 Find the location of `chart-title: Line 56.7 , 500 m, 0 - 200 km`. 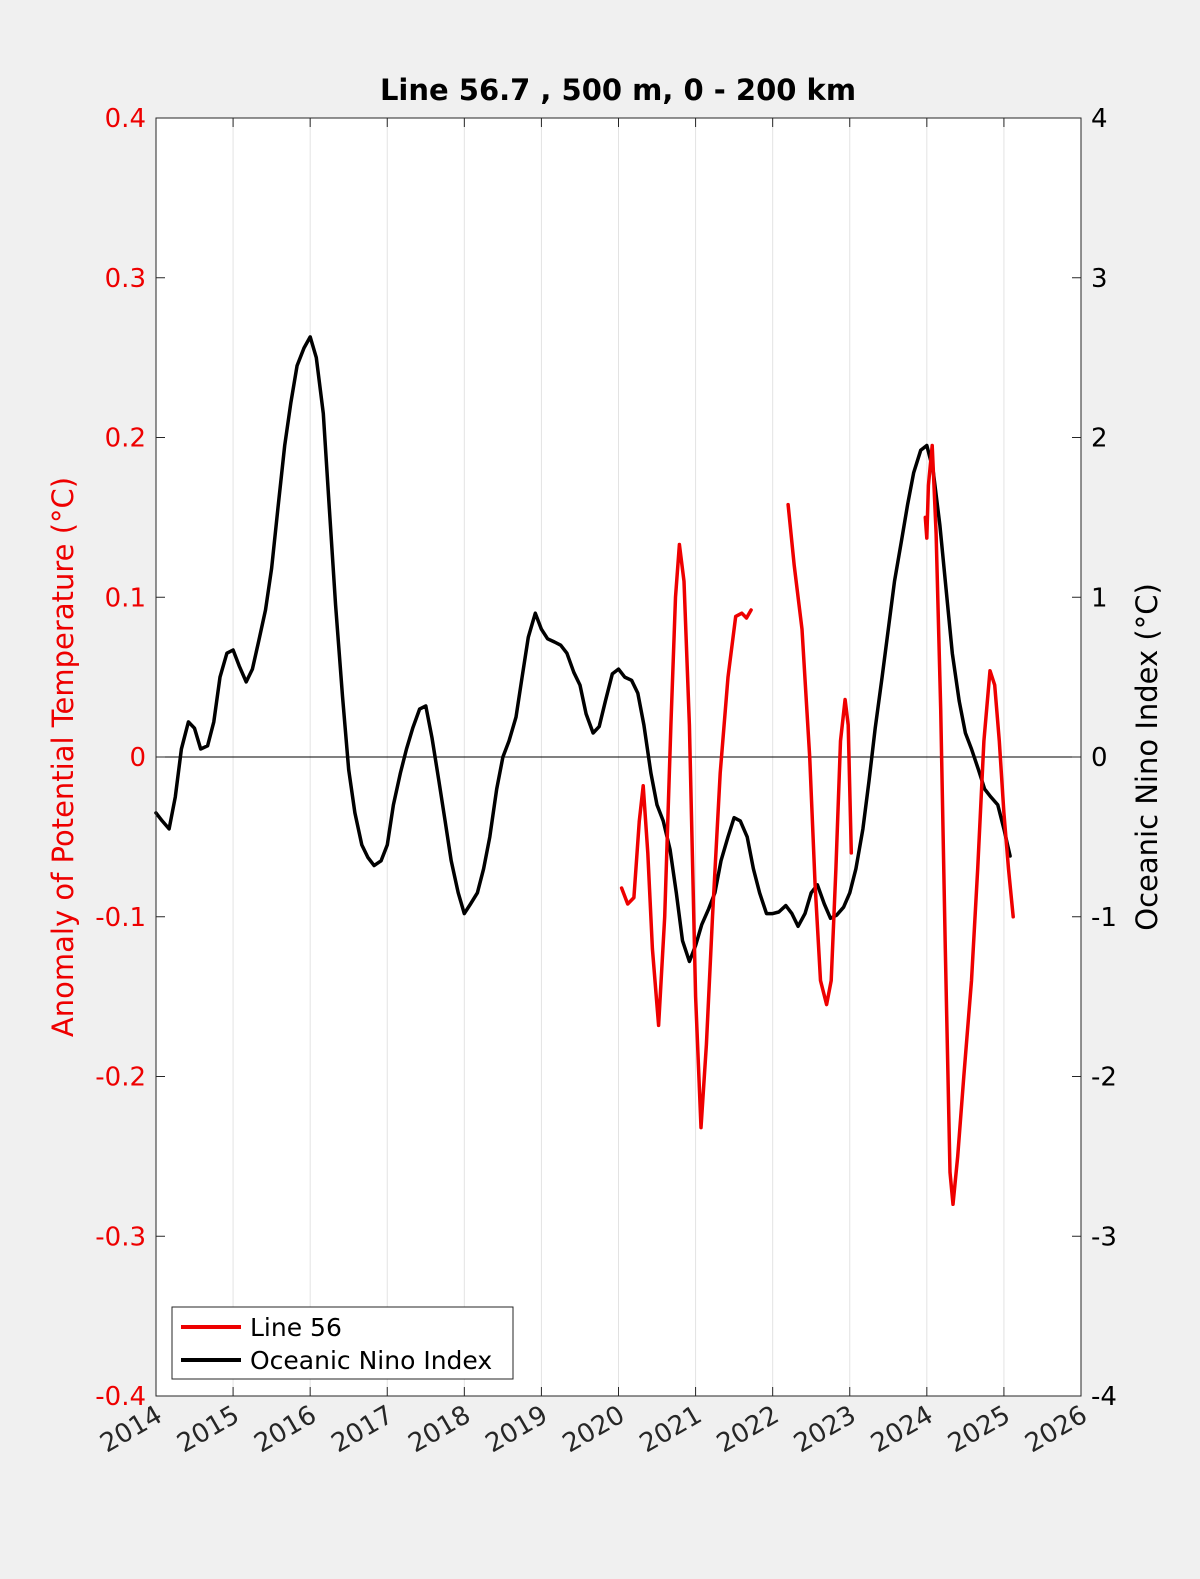

chart-title: Line 56.7 , 500 m, 0 - 200 km is located at coordinates (618, 90).